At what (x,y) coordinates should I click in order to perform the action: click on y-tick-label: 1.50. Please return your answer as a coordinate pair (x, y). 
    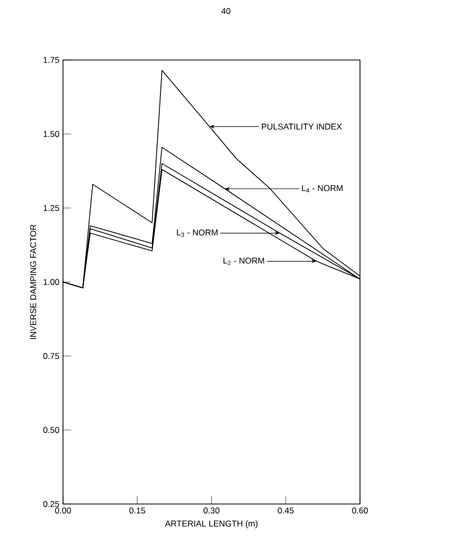
    Looking at the image, I should click on (52, 134).